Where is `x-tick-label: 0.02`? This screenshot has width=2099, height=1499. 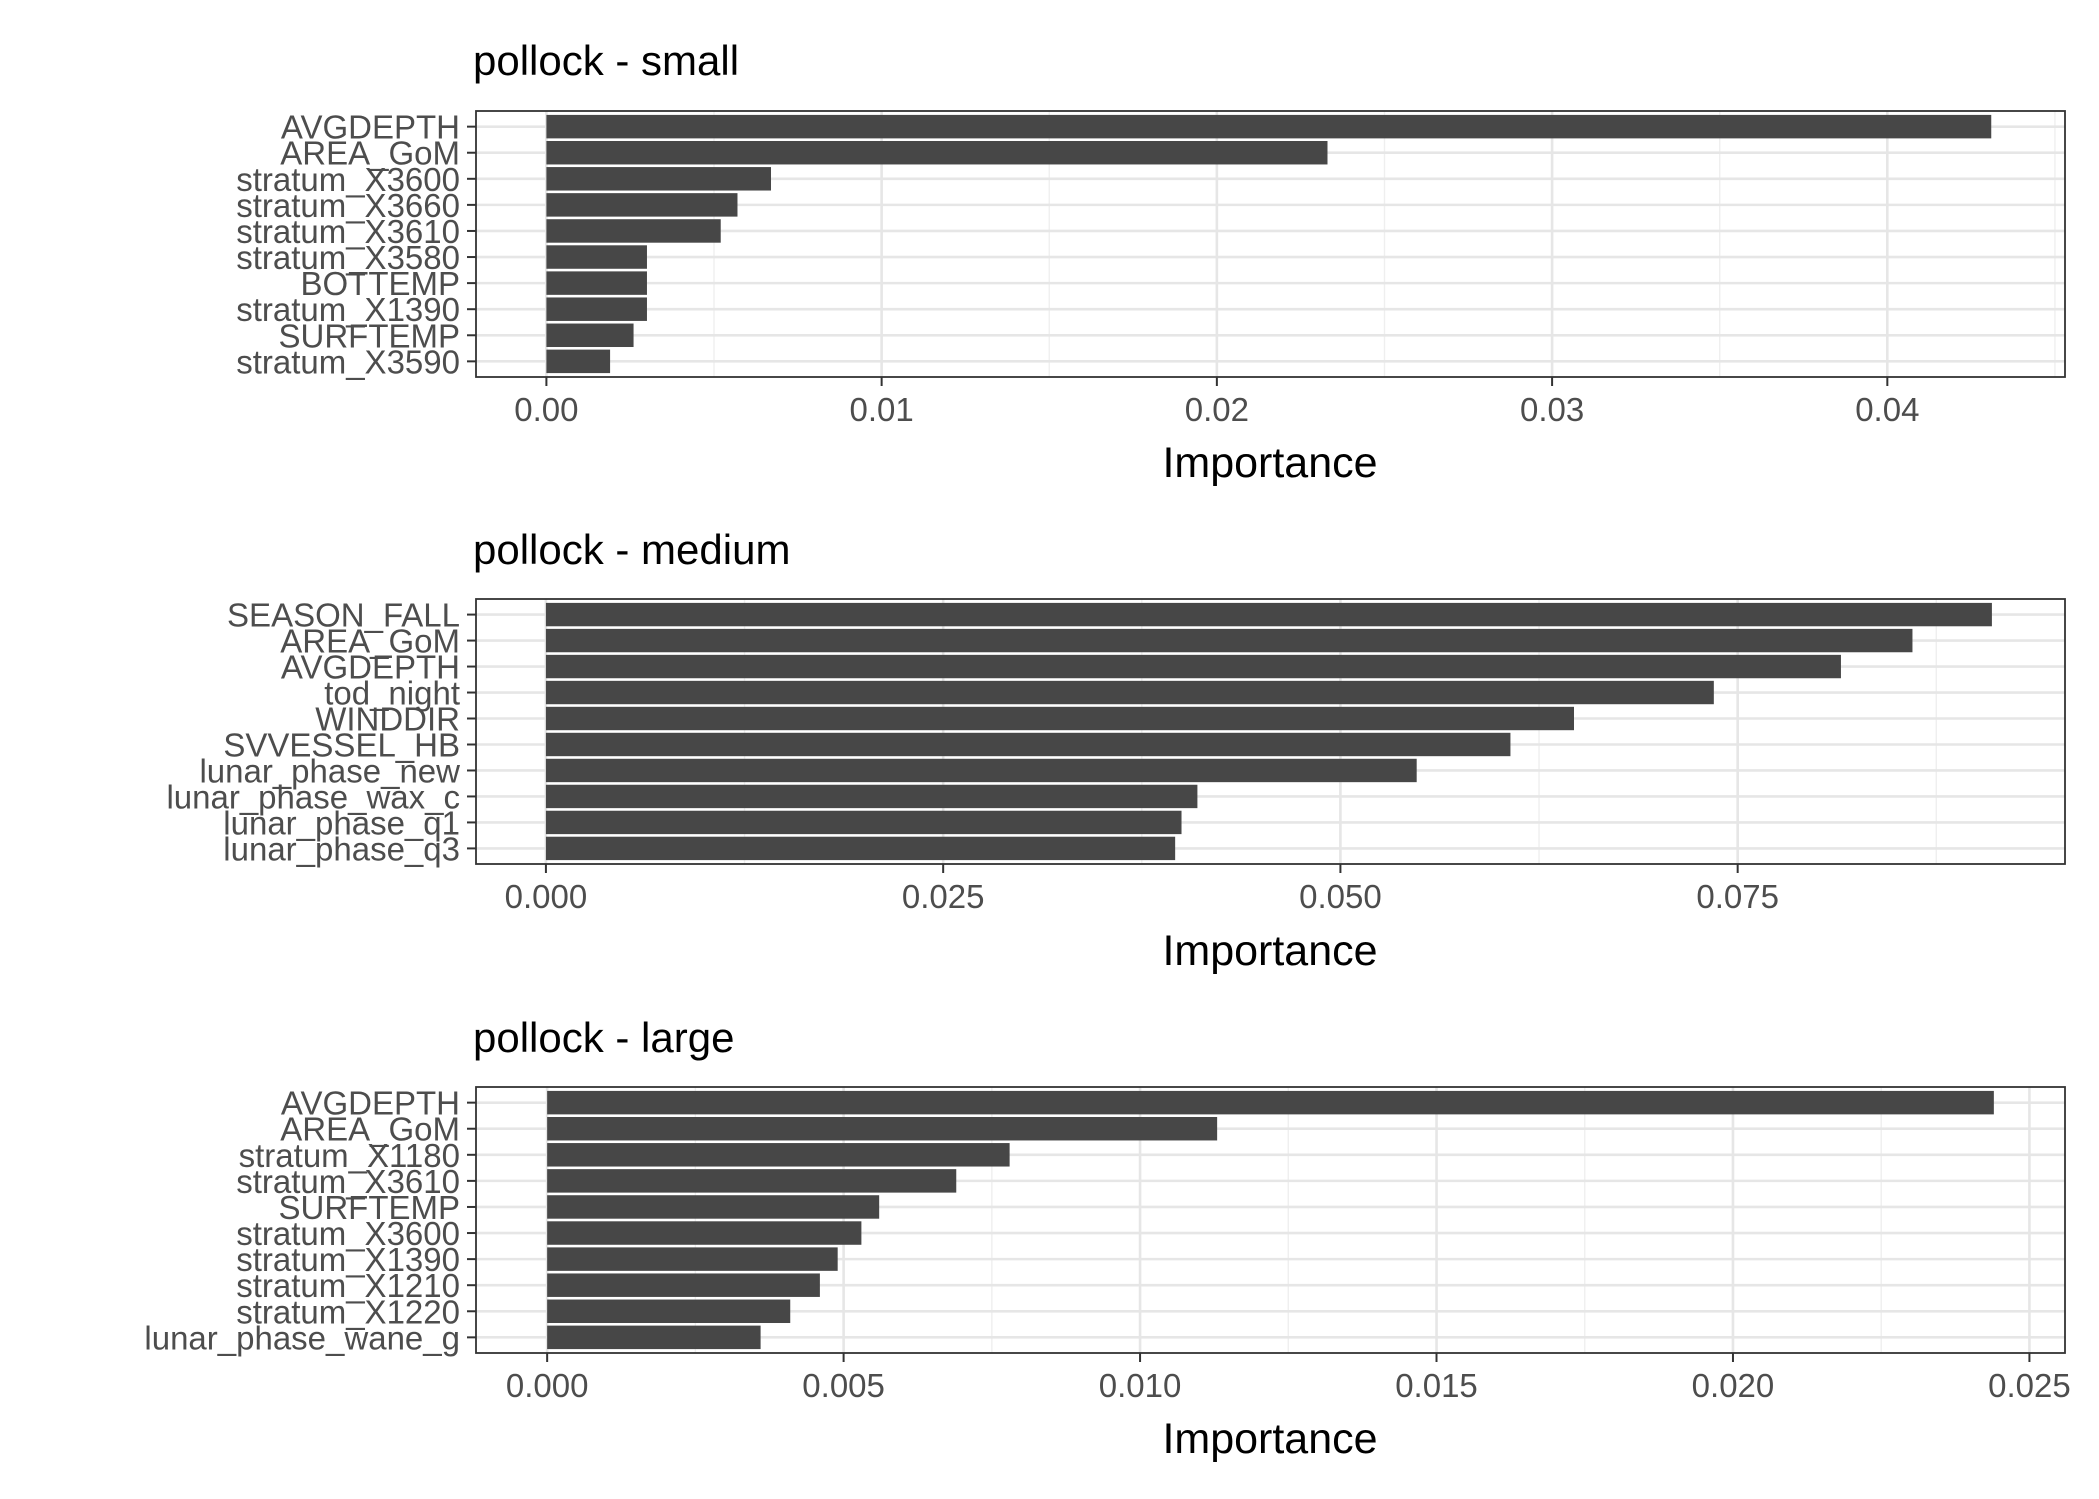 x-tick-label: 0.02 is located at coordinates (1217, 409).